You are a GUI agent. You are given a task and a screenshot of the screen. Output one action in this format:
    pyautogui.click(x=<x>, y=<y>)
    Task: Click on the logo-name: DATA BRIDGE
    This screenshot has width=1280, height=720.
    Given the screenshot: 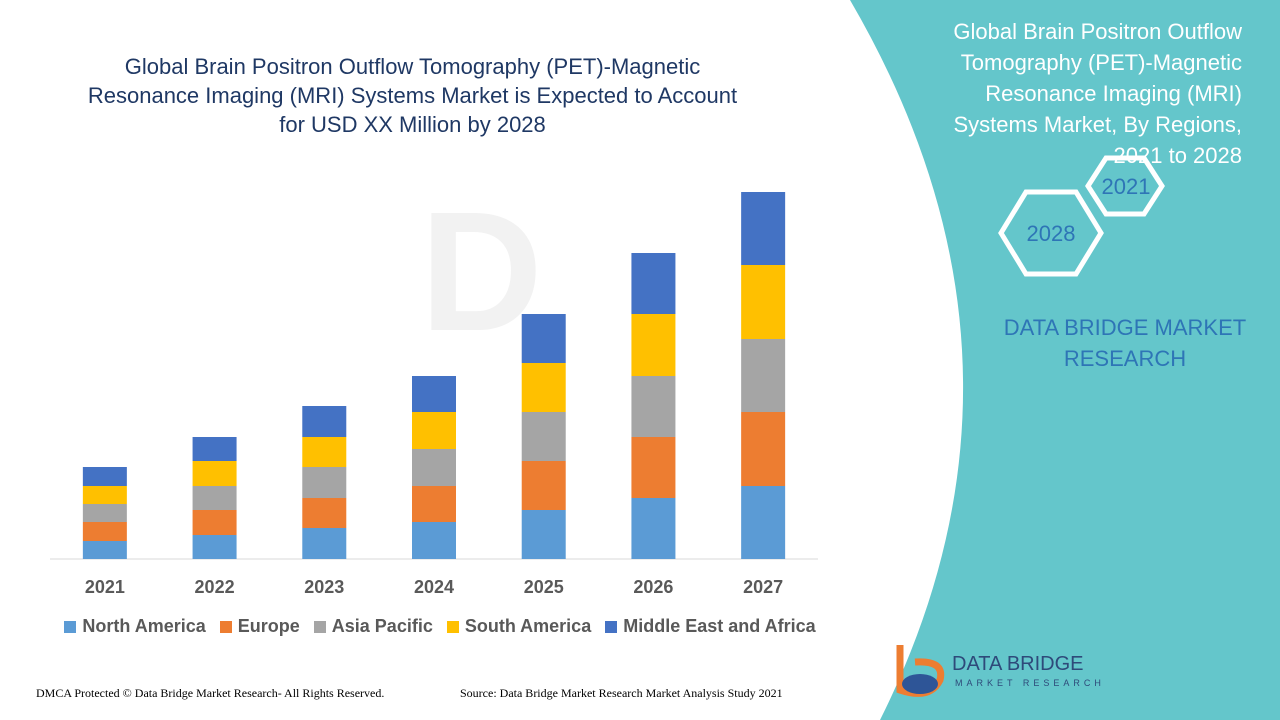 What is the action you would take?
    pyautogui.click(x=1018, y=664)
    